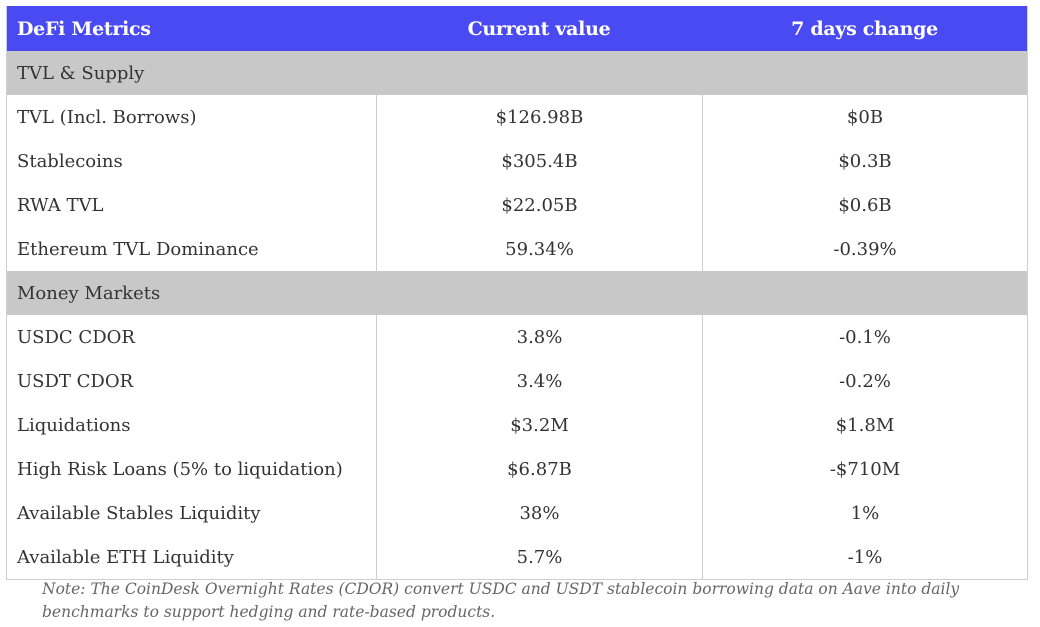  Describe the element at coordinates (139, 513) in the screenshot. I see `table-cell: Available Stables Liquidity` at that location.